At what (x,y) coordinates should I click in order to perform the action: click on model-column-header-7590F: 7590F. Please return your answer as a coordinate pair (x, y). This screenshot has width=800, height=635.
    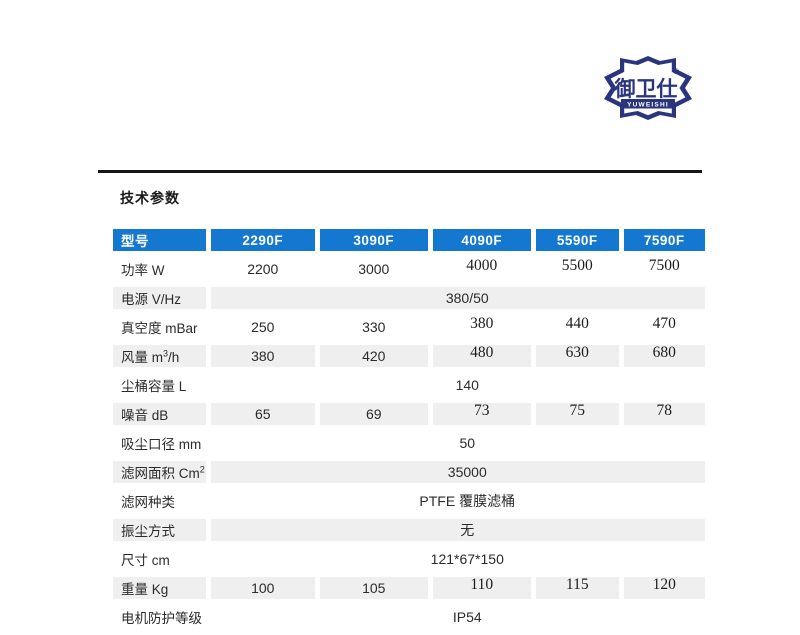
    Looking at the image, I should click on (664, 240).